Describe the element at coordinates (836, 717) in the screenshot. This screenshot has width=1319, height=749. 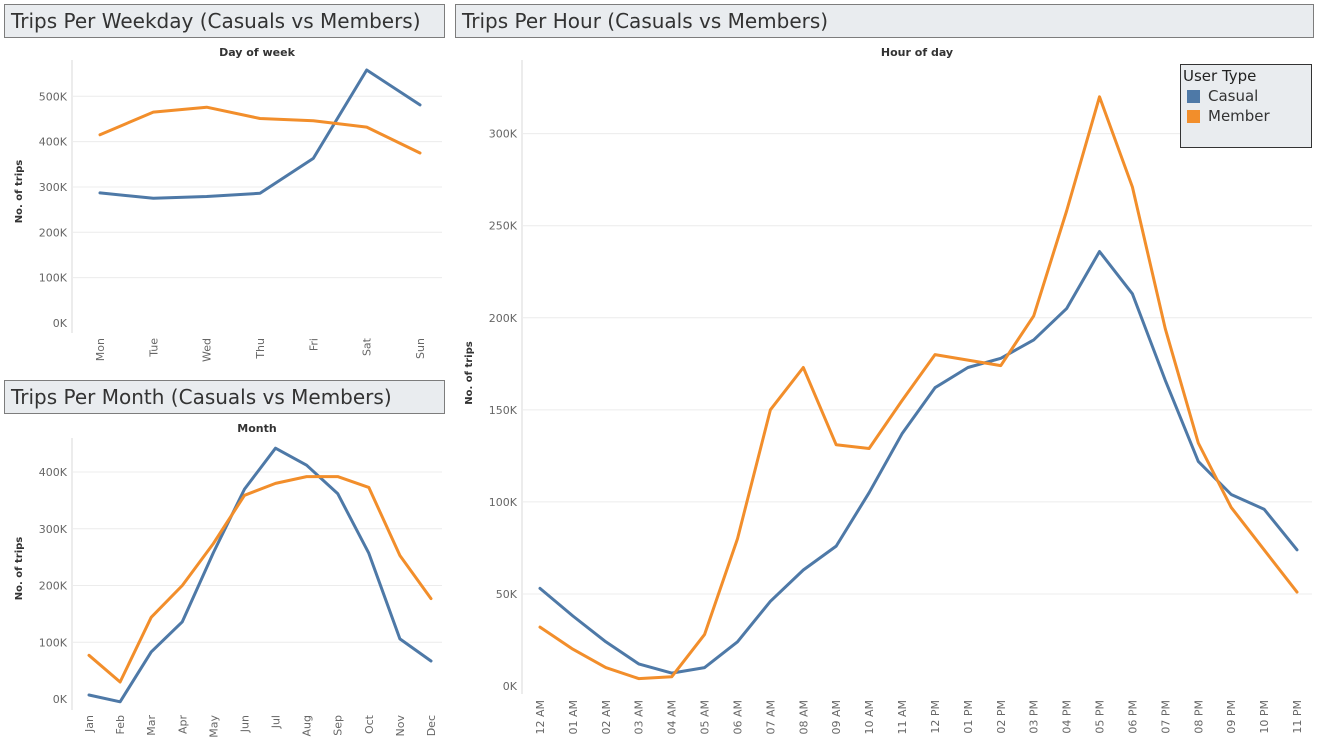
I see `hour-x-tick-label: 09 AM` at that location.